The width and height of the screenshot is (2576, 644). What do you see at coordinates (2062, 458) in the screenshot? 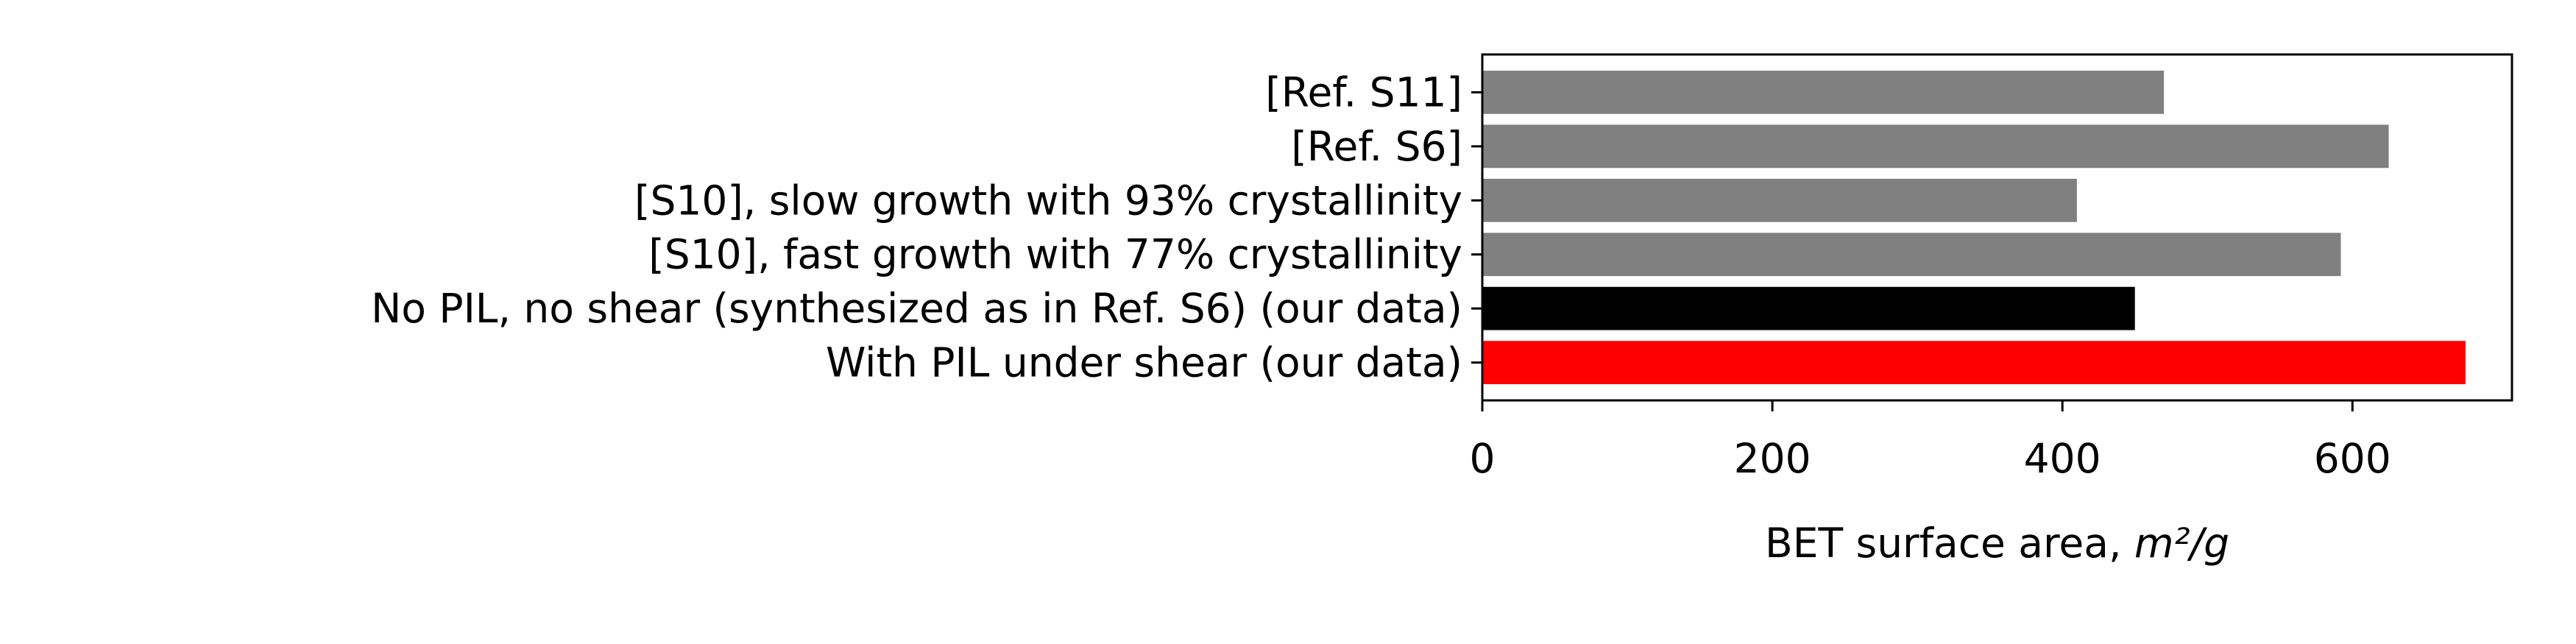
I see `x-tick-label-2: 400` at bounding box center [2062, 458].